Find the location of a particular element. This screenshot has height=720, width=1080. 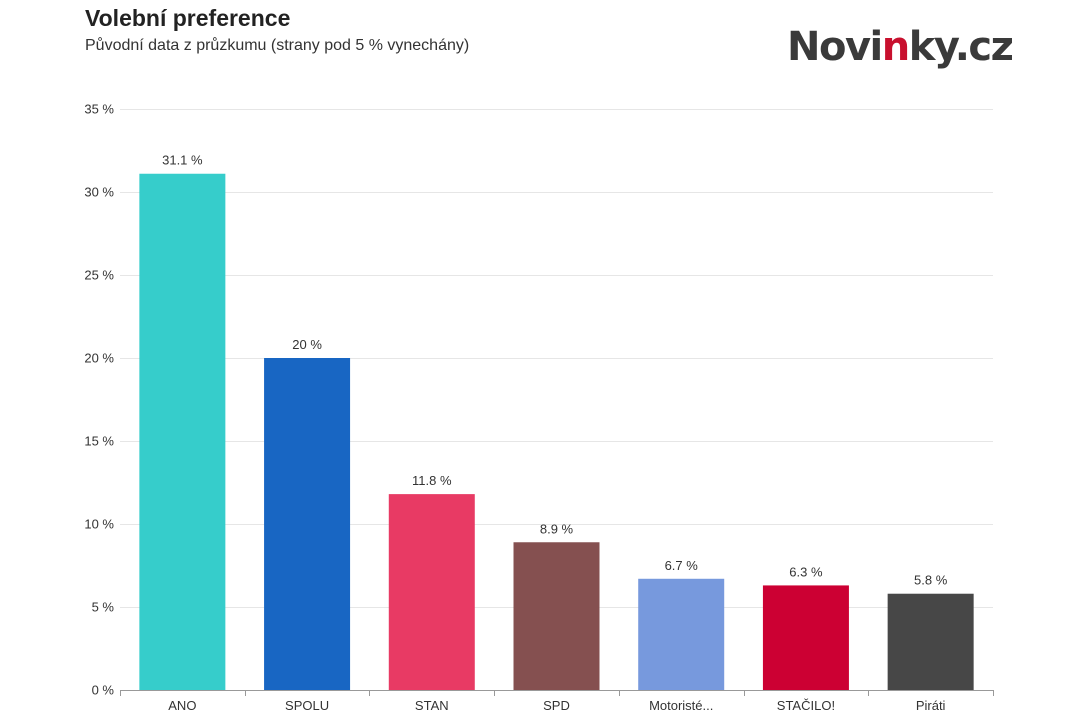

x-tick-label: Piráti is located at coordinates (931, 705).